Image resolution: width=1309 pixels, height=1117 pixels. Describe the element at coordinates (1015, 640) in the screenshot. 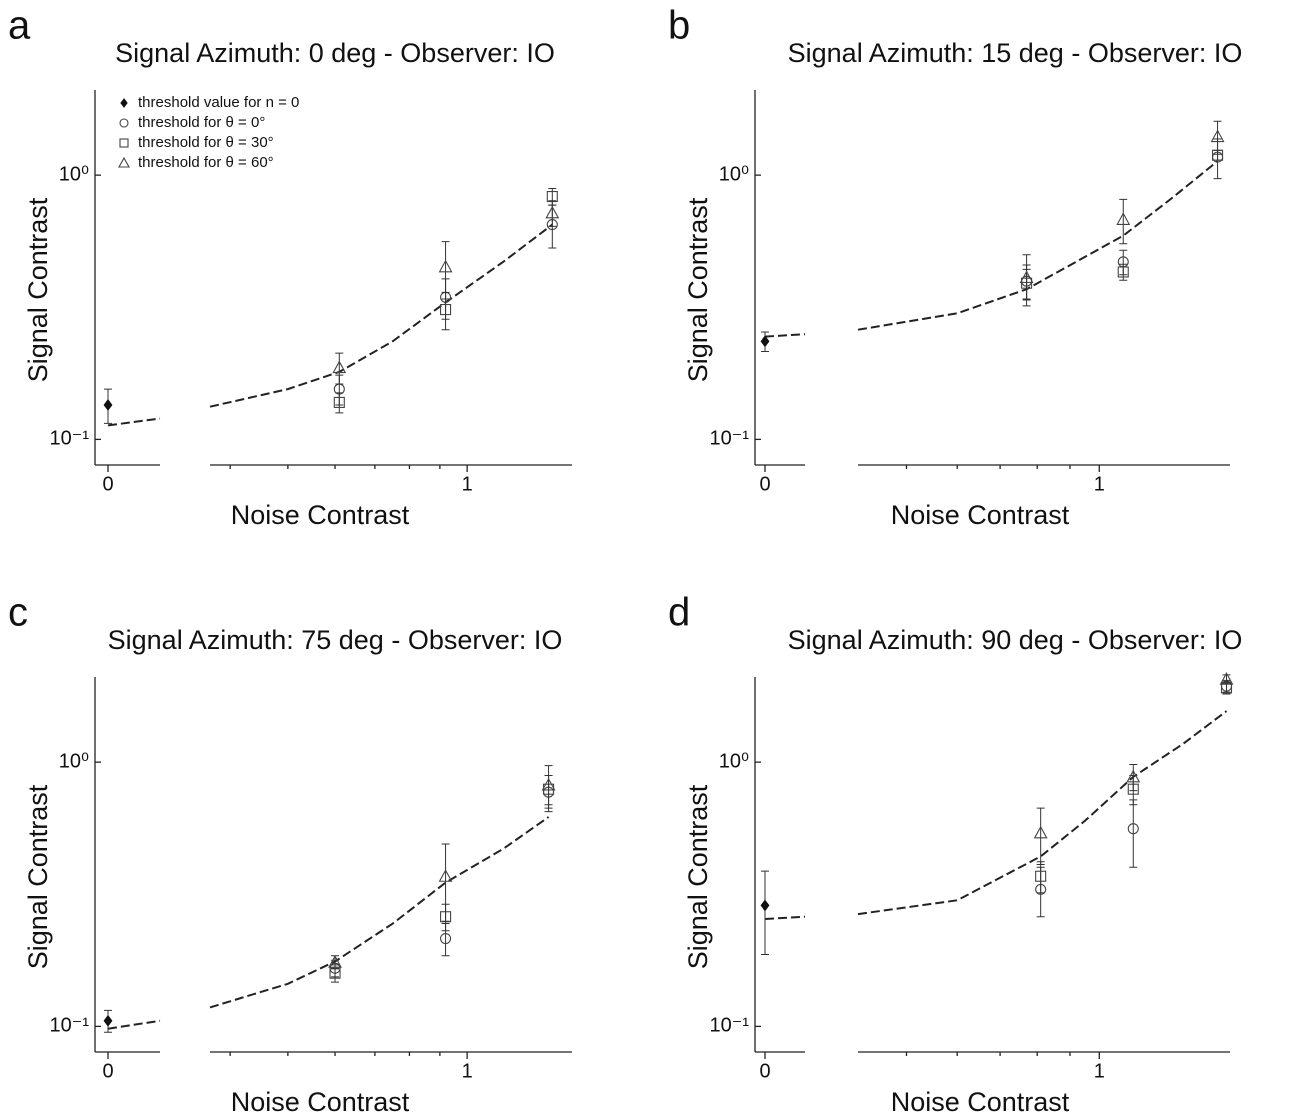

I see `chart-title: Signal Azimuth: 90 deg - Observer: IO` at that location.